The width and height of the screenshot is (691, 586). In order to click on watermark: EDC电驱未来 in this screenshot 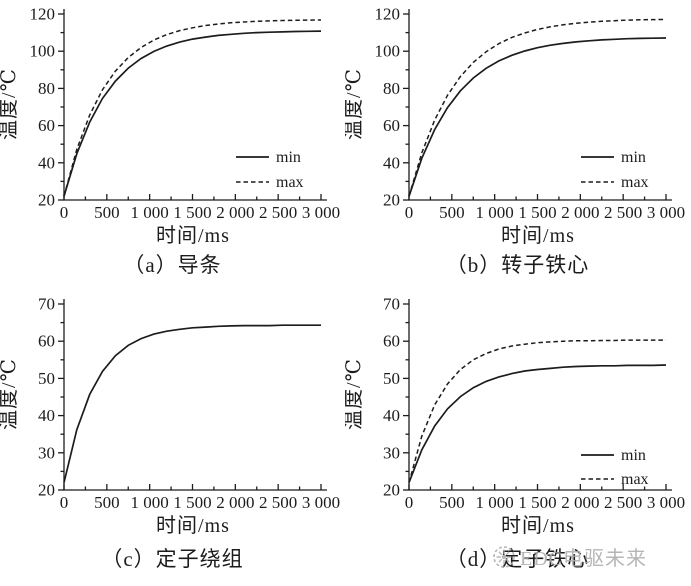, I will do `click(569, 556)`.